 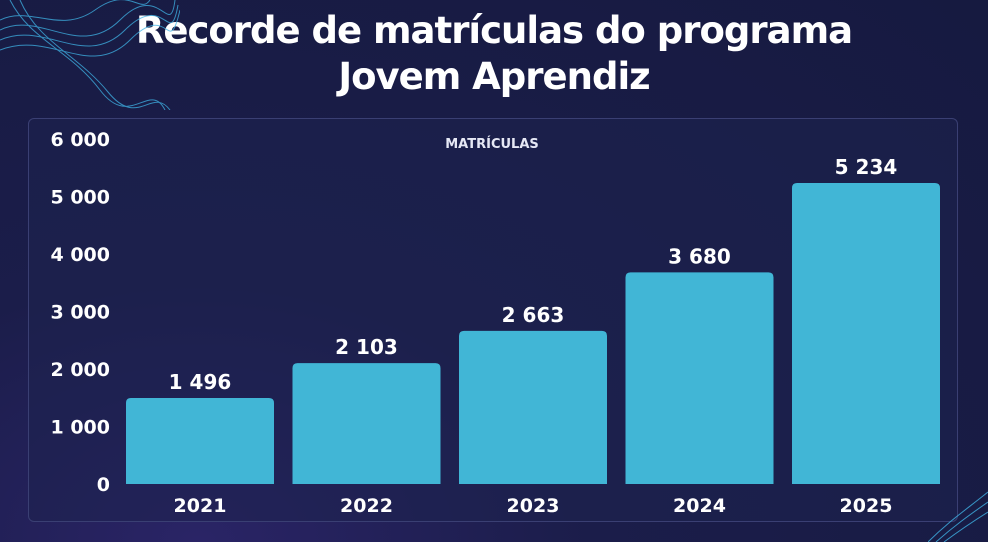 I want to click on data-label: 2 103, so click(x=366, y=347).